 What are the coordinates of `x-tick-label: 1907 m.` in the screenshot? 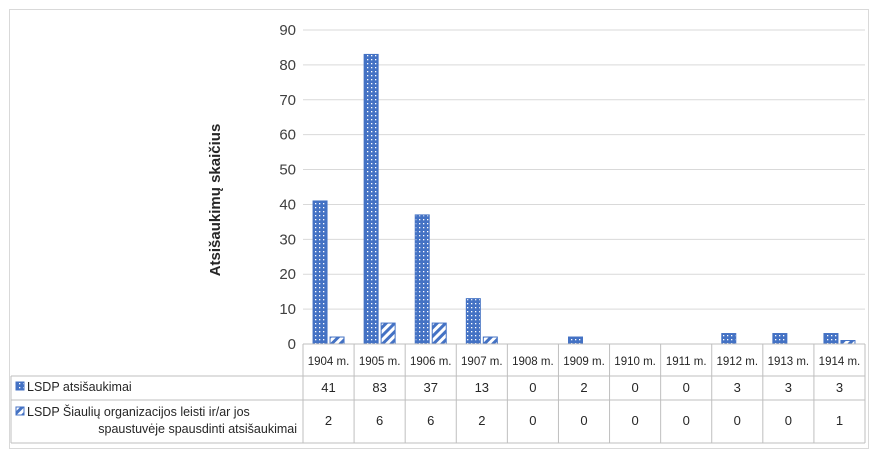 It's located at (482, 362).